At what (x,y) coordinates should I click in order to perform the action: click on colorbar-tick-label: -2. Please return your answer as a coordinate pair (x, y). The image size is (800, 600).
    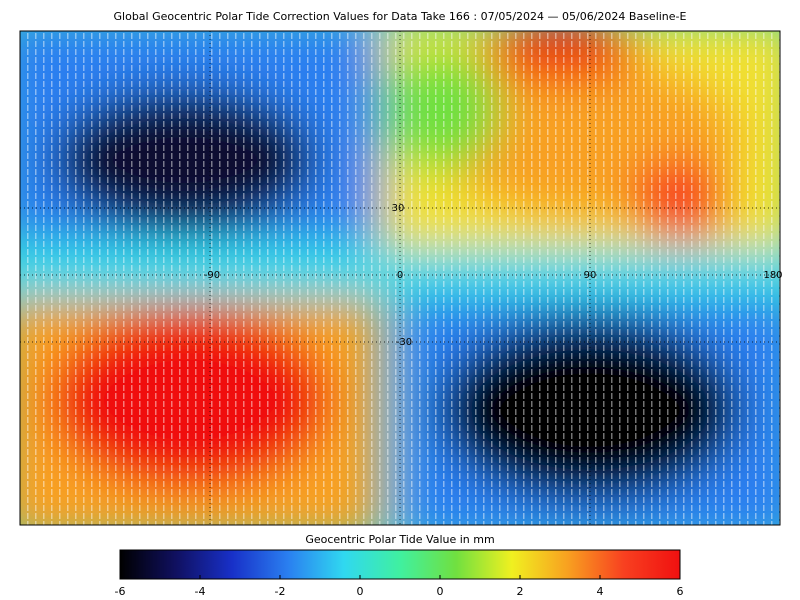
    Looking at the image, I should click on (280, 591).